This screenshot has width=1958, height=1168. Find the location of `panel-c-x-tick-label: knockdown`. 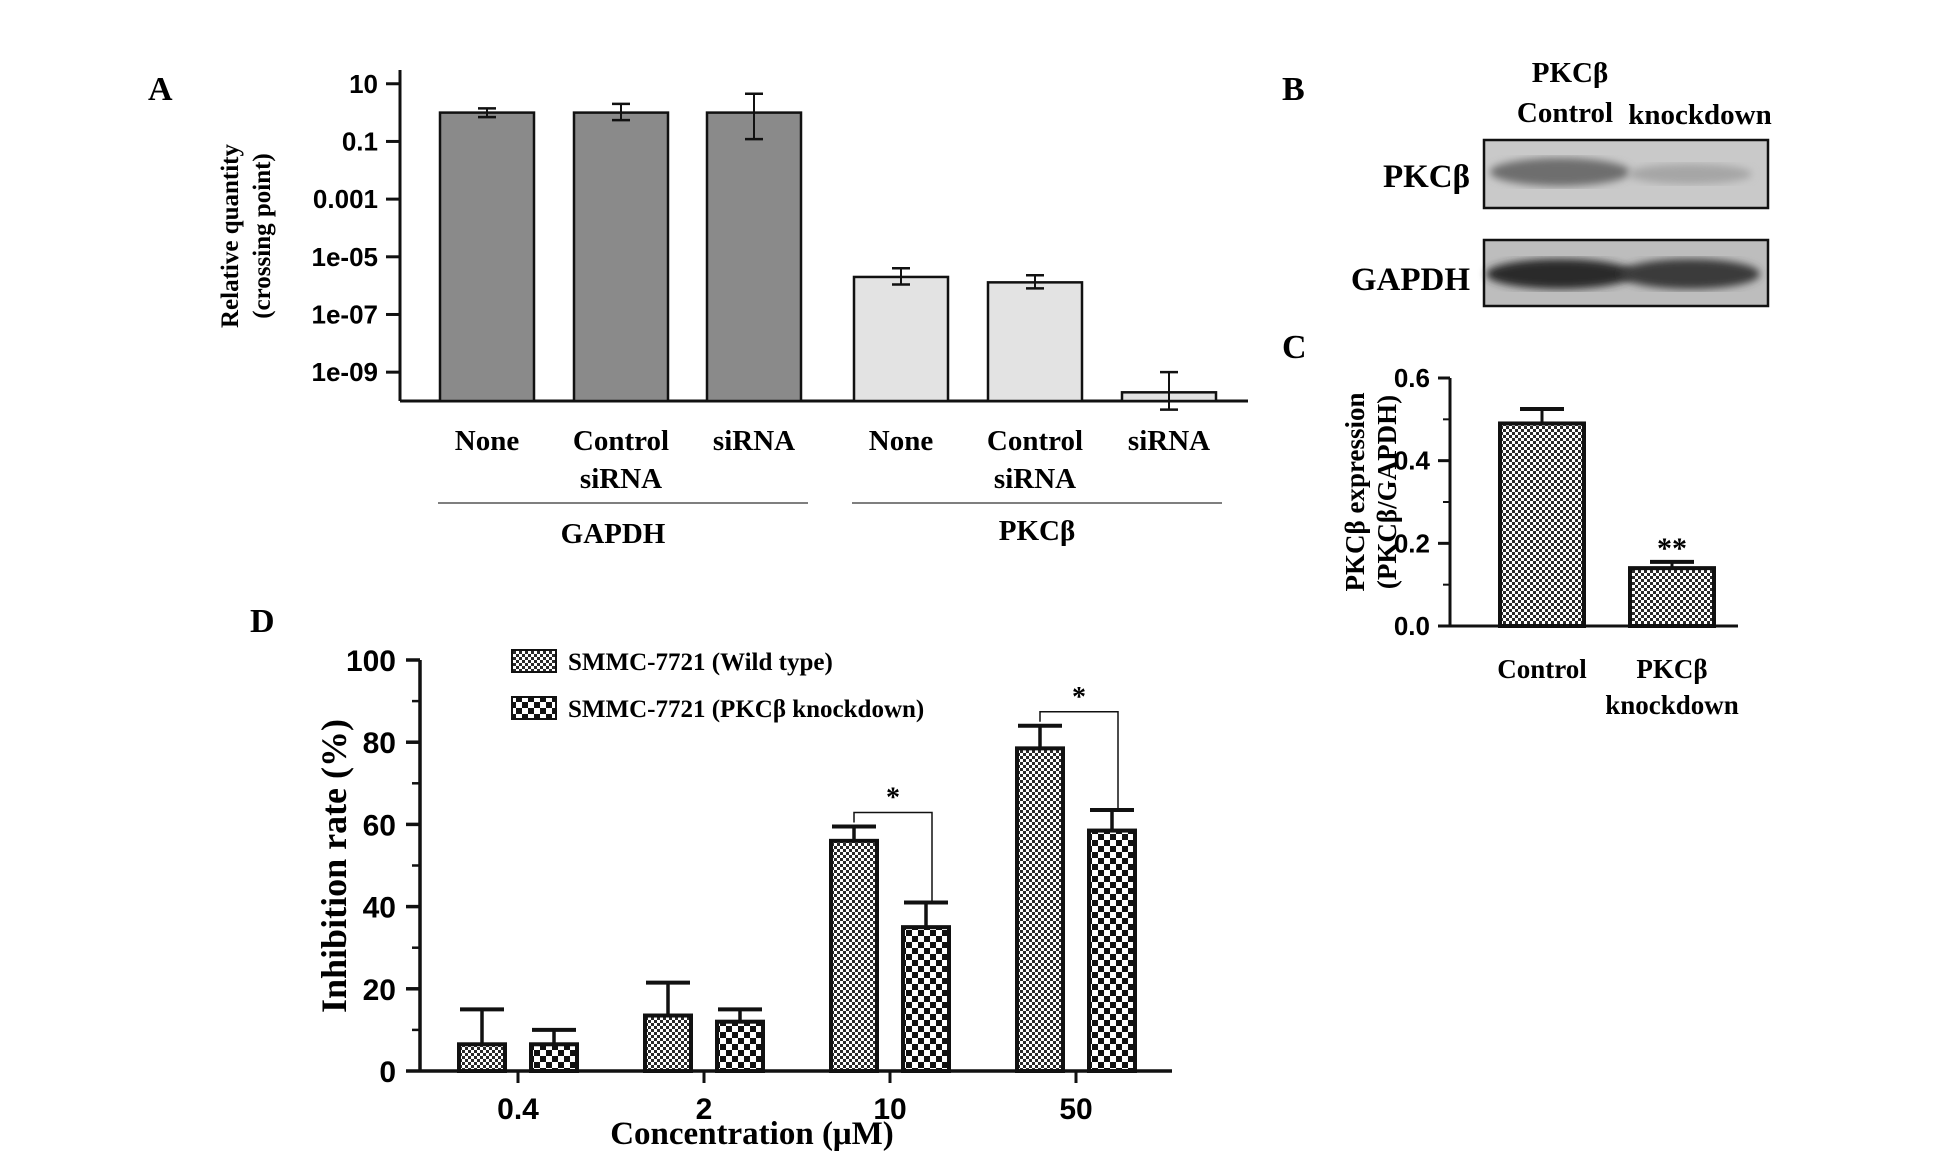

panel-c-x-tick-label: knockdown is located at coordinates (1672, 705).